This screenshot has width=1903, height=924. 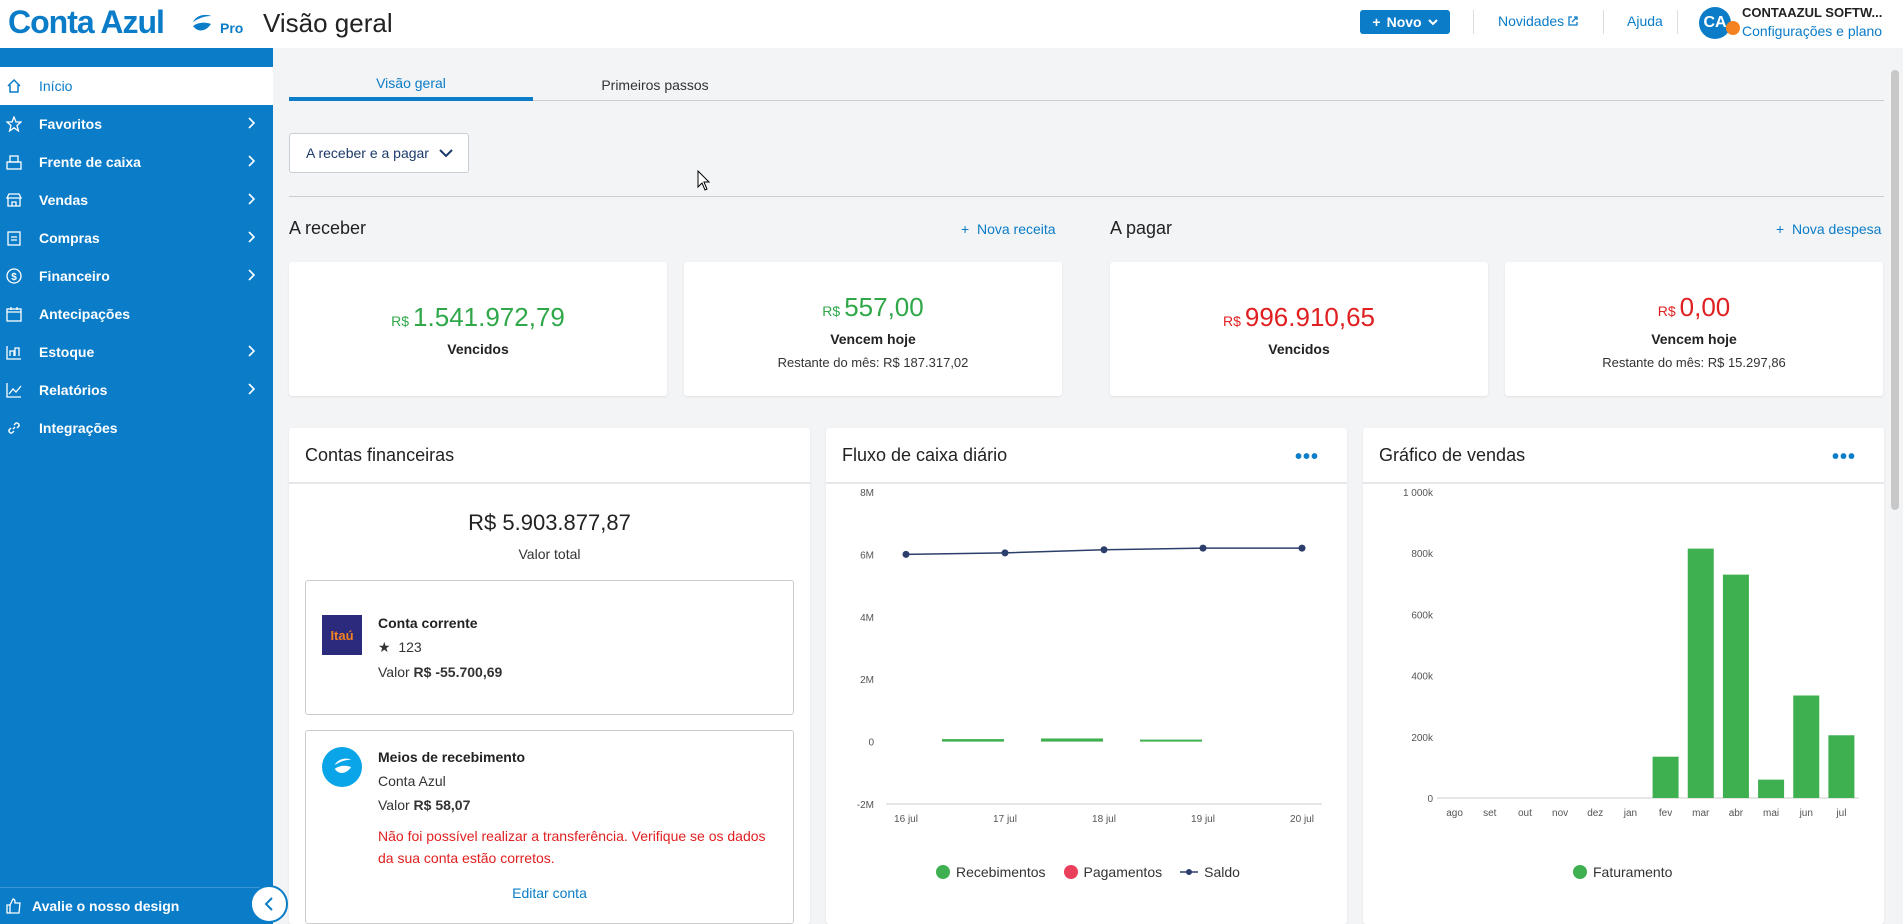 I want to click on x-tick-label: out, so click(x=1525, y=813).